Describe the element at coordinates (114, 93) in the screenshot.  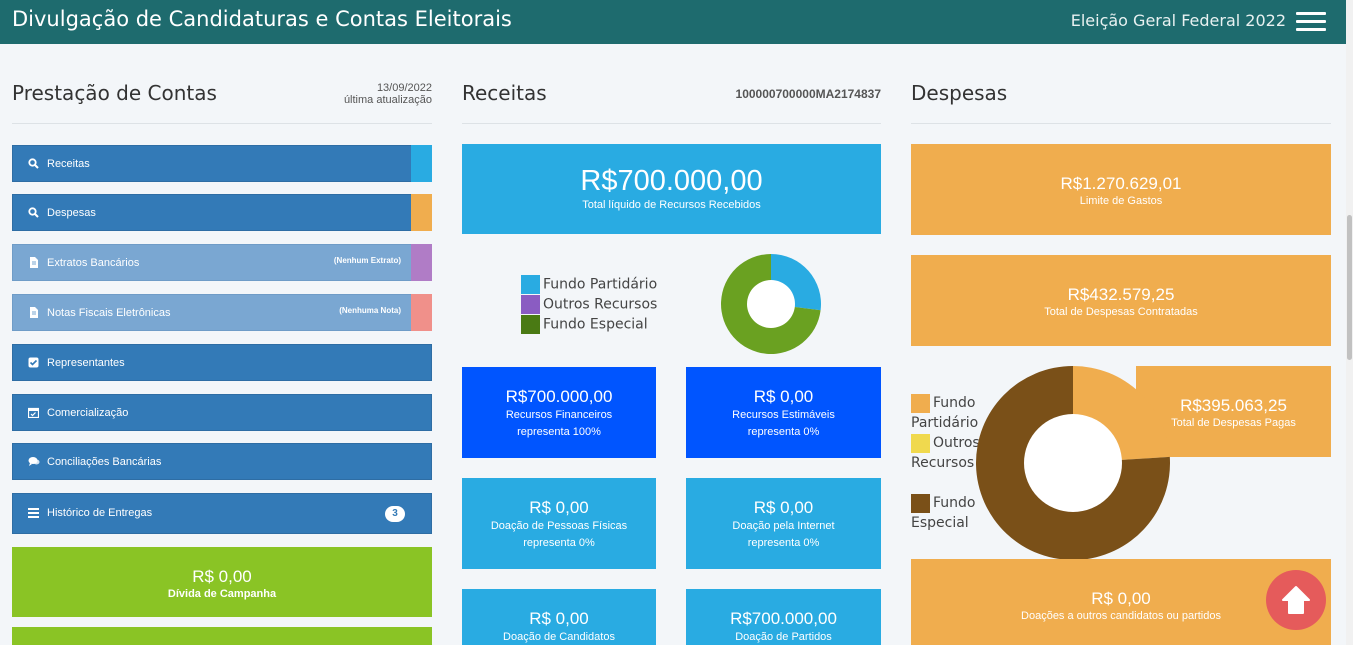
I see `prestacao-title: Prestação de Contas` at that location.